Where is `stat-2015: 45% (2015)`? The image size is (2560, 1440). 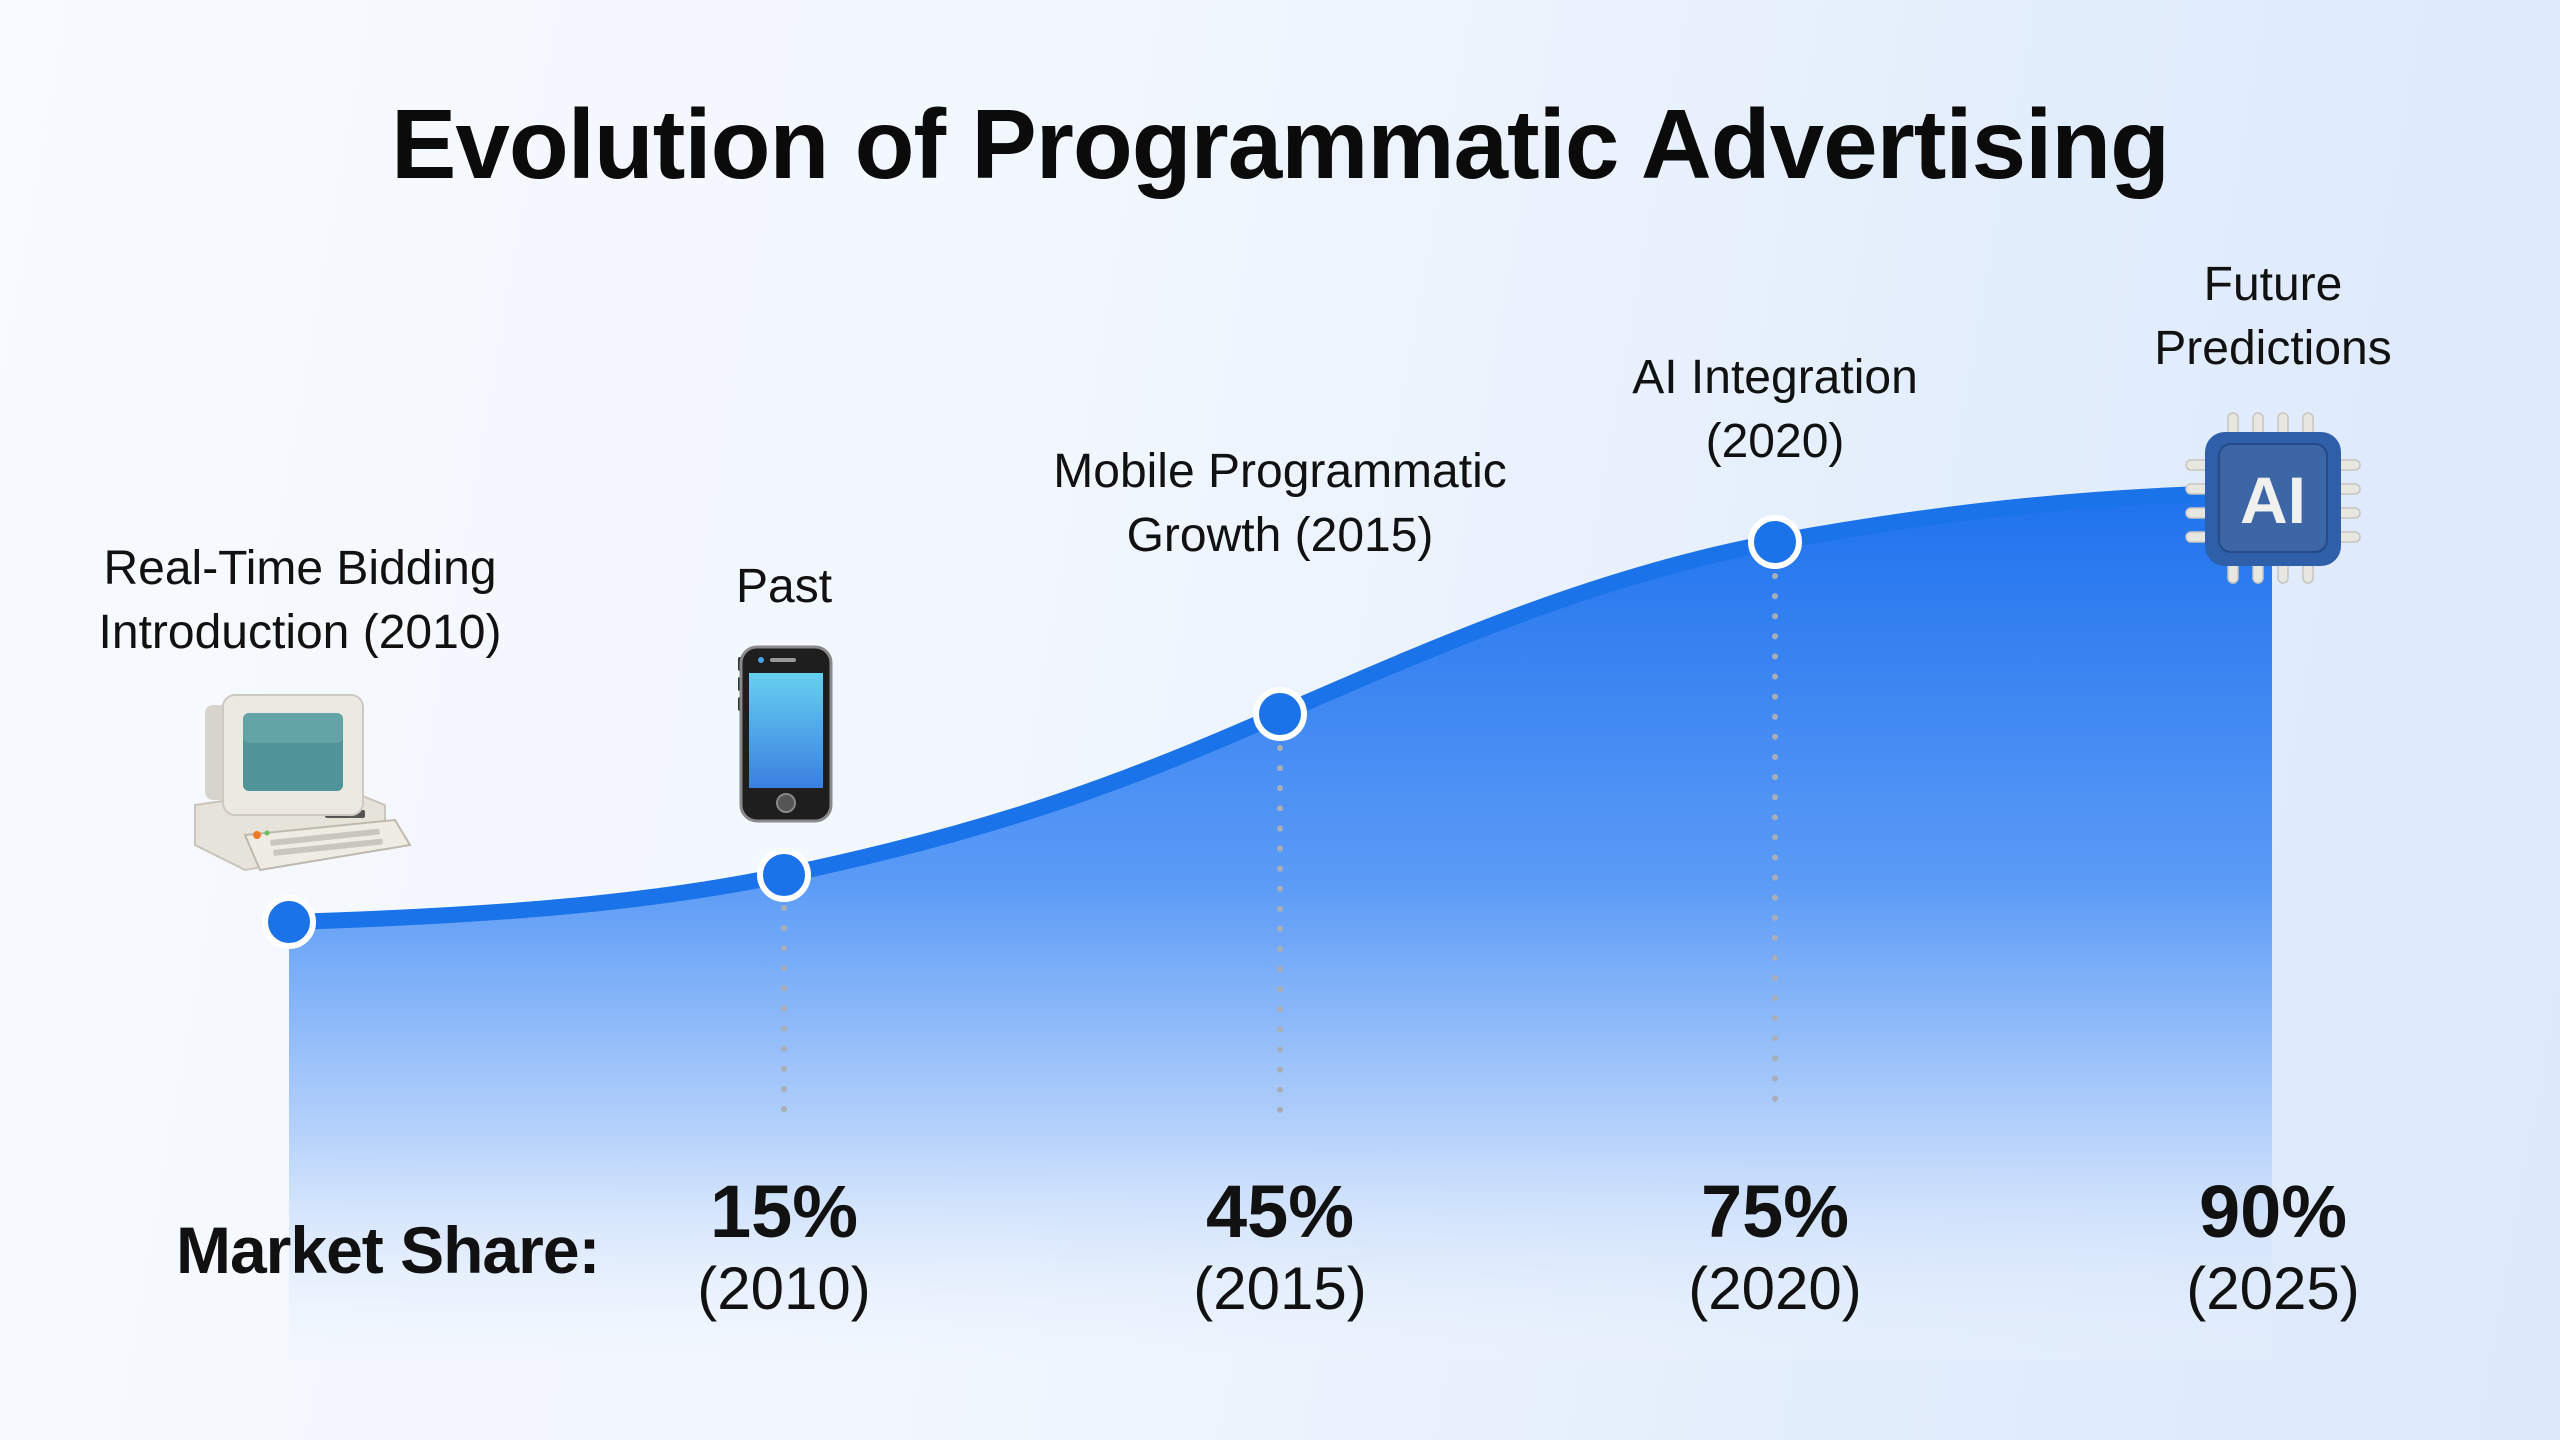 stat-2015: 45% (2015) is located at coordinates (1279, 1249).